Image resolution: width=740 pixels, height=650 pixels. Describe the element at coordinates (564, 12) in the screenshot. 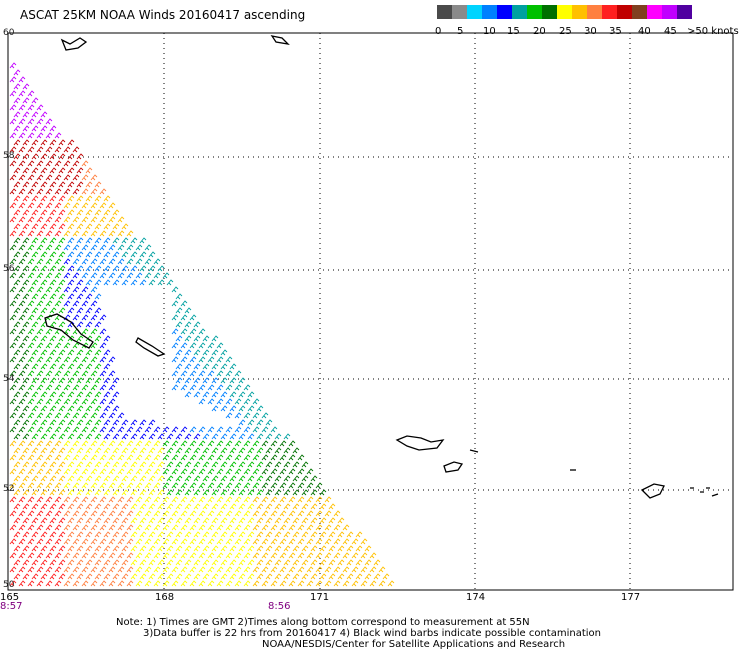

I see `colorbar-swatch` at that location.